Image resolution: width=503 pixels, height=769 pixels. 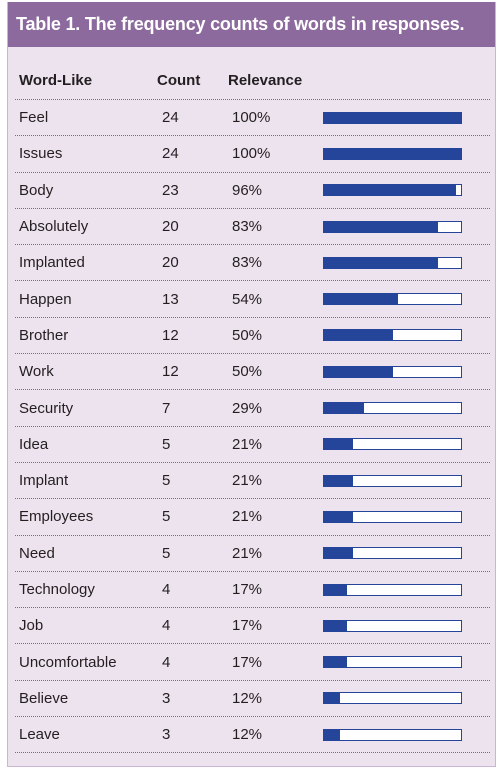 I want to click on relevance-cell: 54%, so click(x=247, y=299).